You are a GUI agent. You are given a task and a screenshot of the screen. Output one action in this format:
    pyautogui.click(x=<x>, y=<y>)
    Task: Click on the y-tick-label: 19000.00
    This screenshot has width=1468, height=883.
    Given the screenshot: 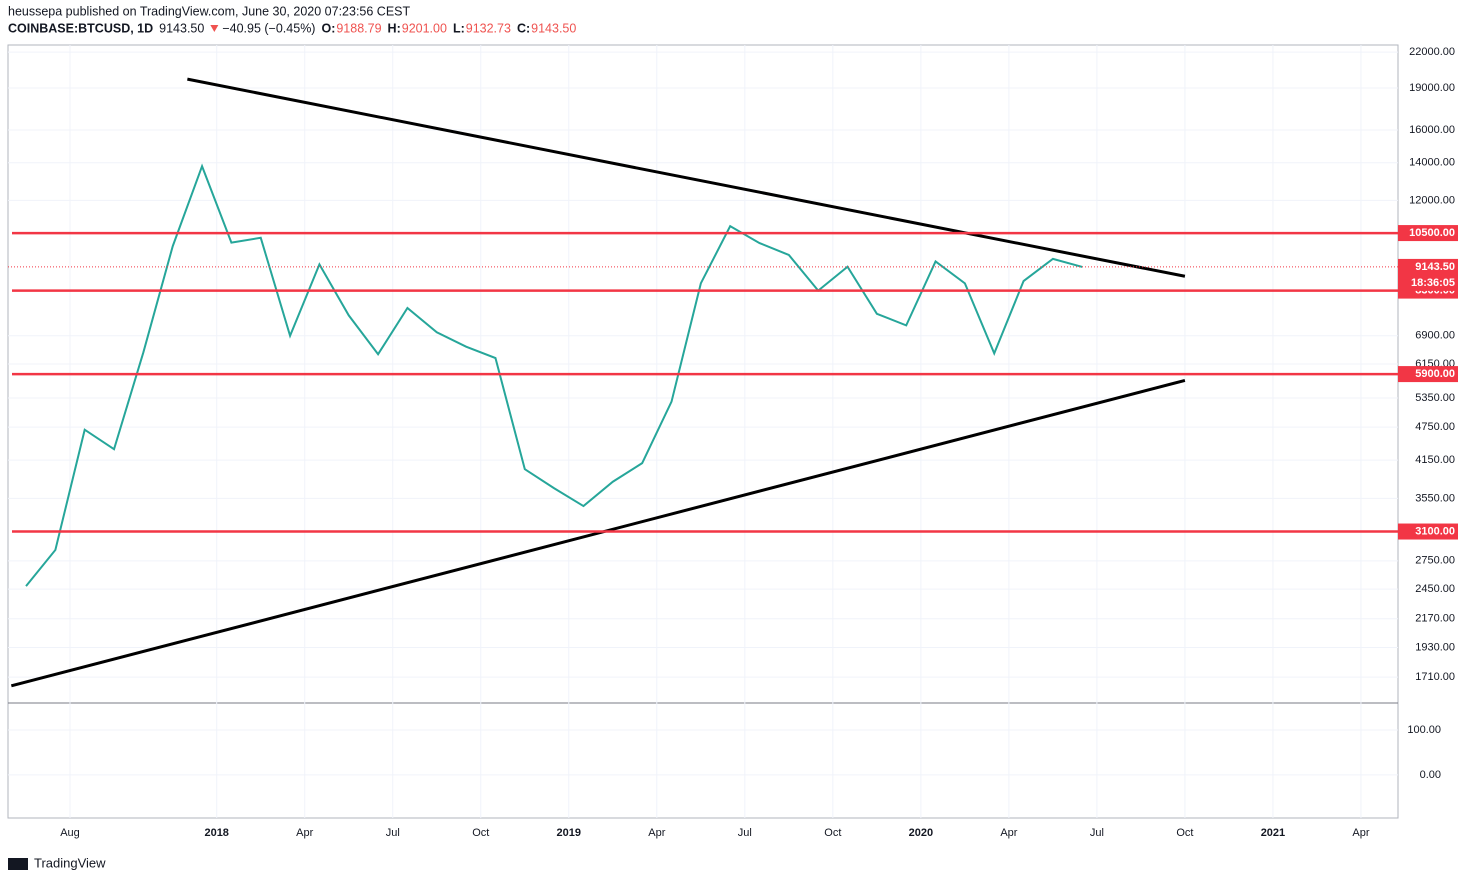 What is the action you would take?
    pyautogui.click(x=1432, y=88)
    